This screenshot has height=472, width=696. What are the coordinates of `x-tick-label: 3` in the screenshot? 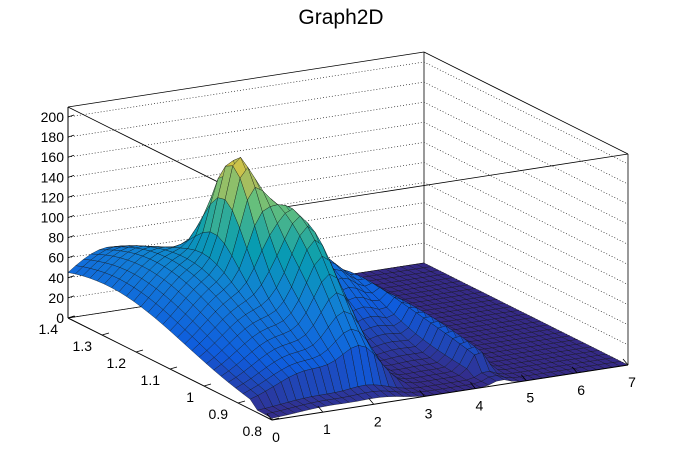 It's located at (429, 413).